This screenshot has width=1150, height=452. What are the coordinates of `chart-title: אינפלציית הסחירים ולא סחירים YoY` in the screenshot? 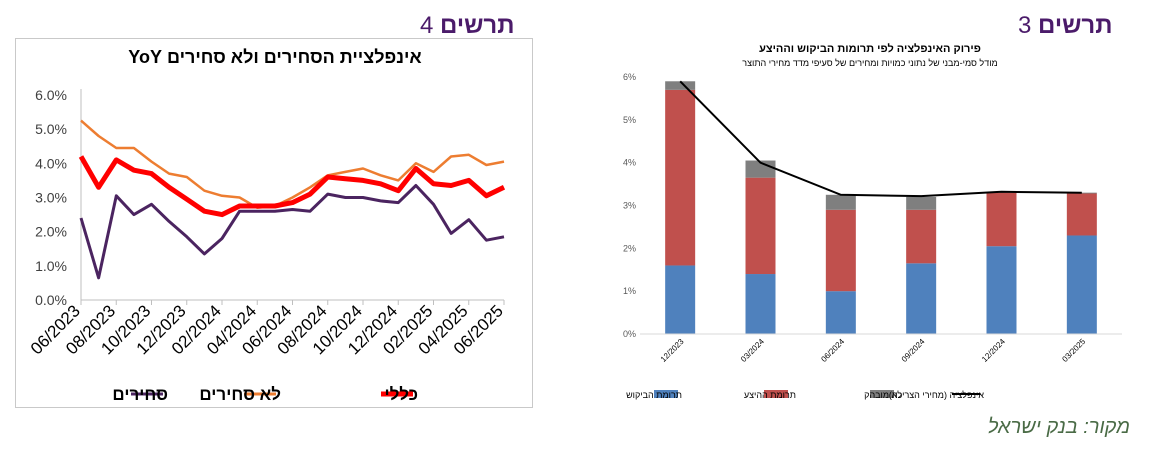 It's located at (274, 57).